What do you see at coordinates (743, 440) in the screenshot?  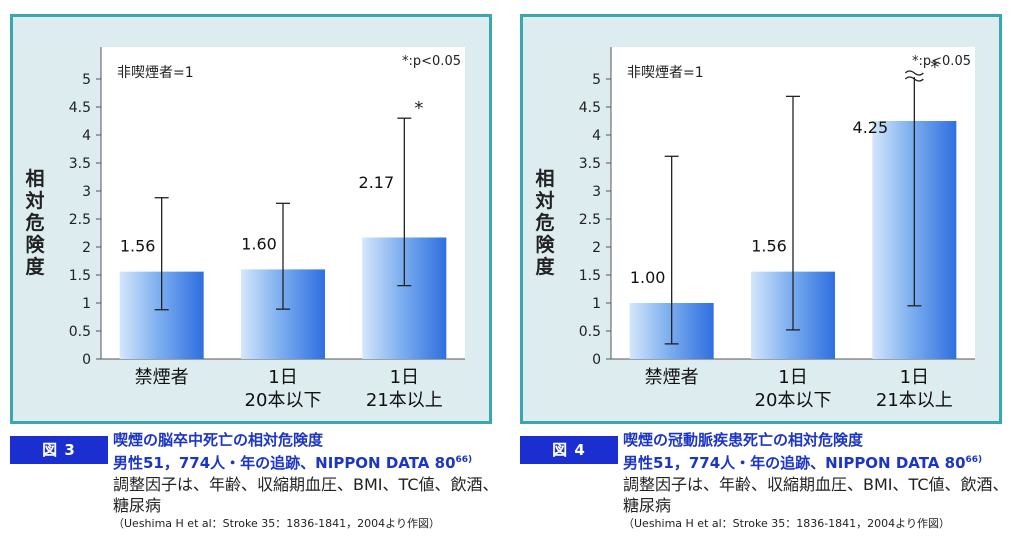 I see `figure-title: 喫煙の冠動脈疾患死亡の相対危険度` at bounding box center [743, 440].